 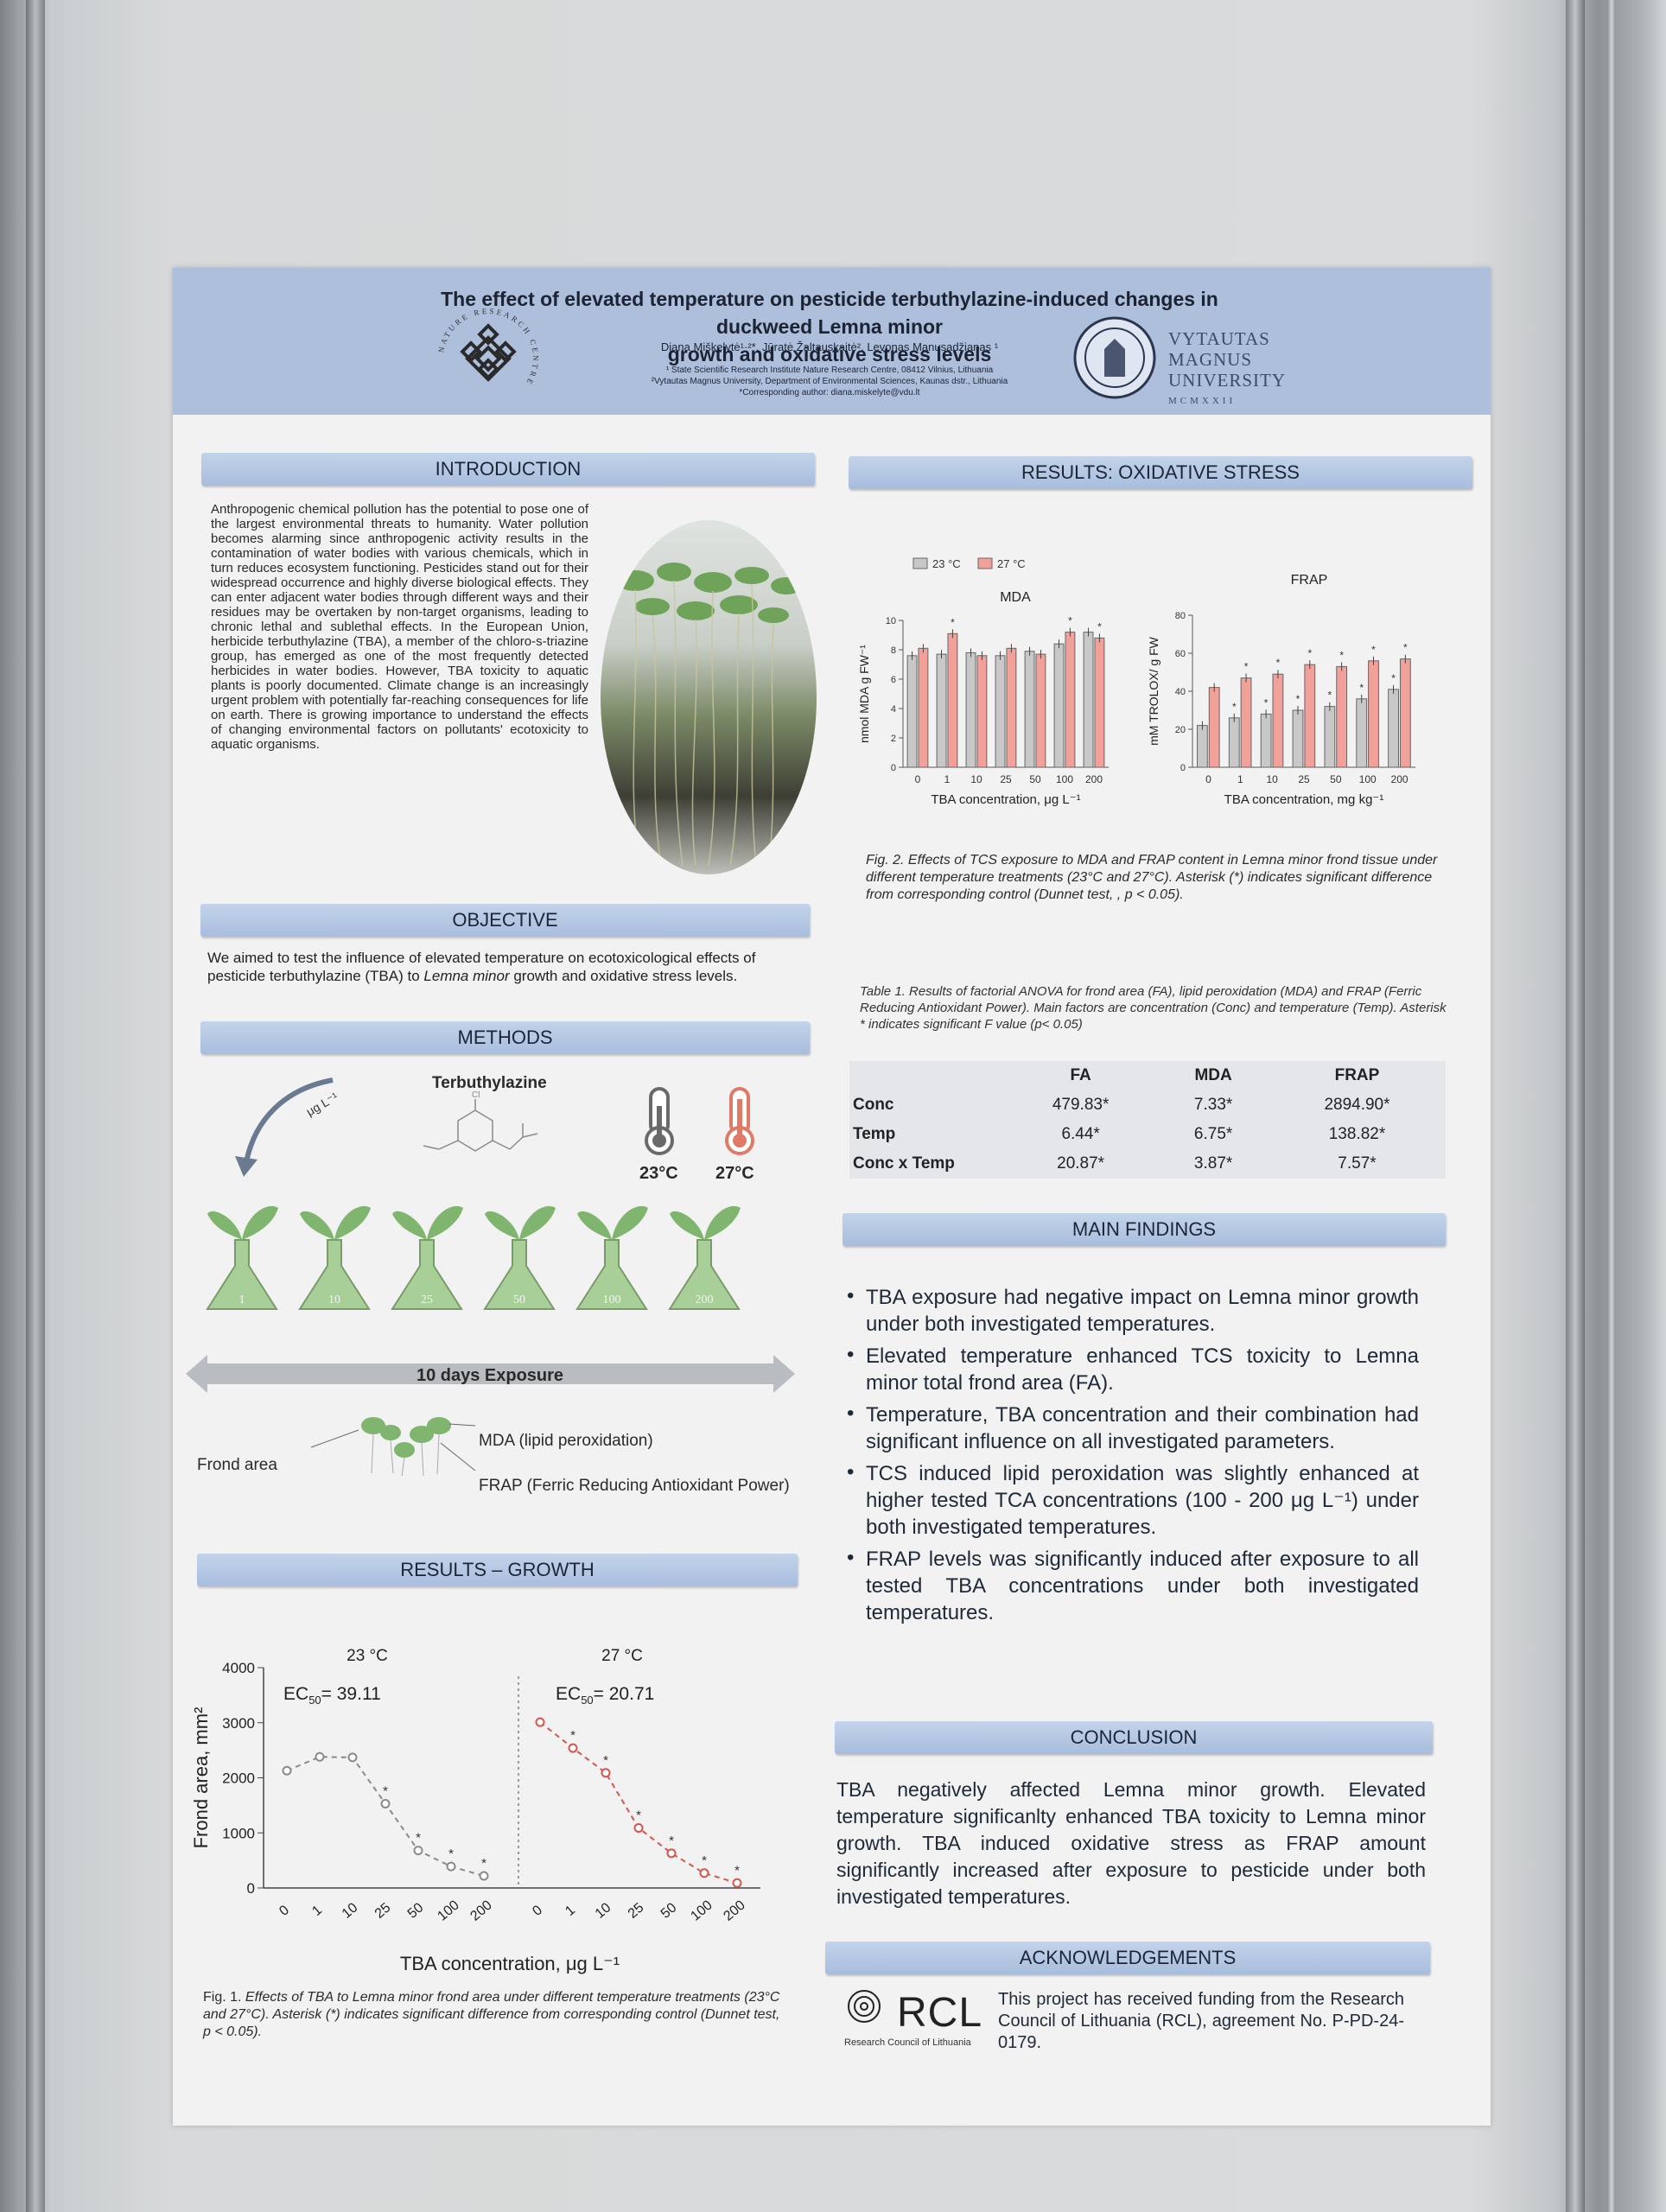 What do you see at coordinates (1134, 1737) in the screenshot?
I see `conclusion-heading: CONCLUSION` at bounding box center [1134, 1737].